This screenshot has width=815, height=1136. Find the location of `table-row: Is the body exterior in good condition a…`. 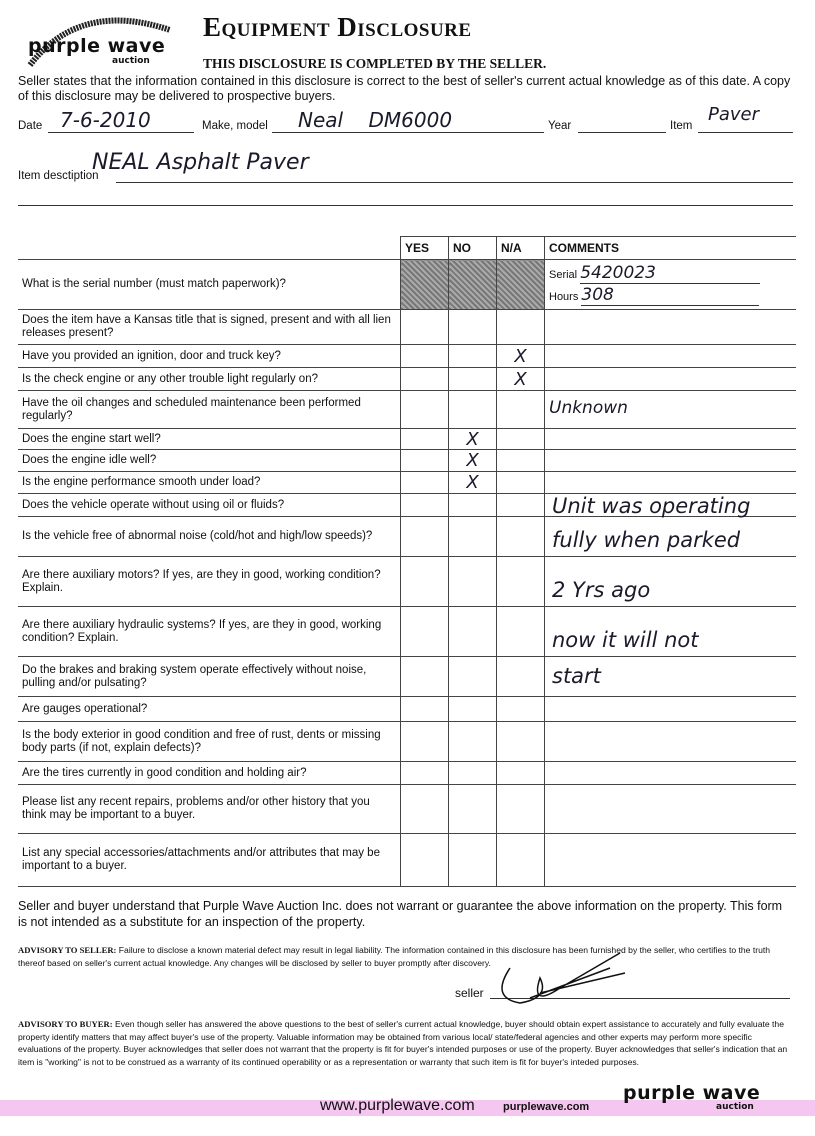

table-row: Is the body exterior in good condition a… is located at coordinates (407, 741).